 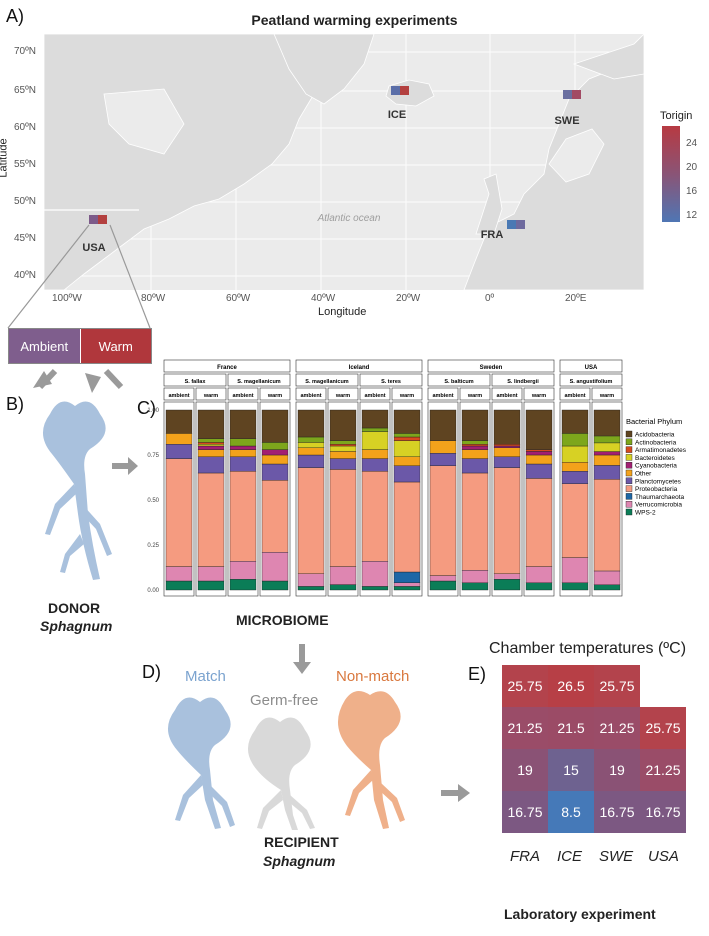 What do you see at coordinates (74, 608) in the screenshot?
I see `donor-label: DONOR` at bounding box center [74, 608].